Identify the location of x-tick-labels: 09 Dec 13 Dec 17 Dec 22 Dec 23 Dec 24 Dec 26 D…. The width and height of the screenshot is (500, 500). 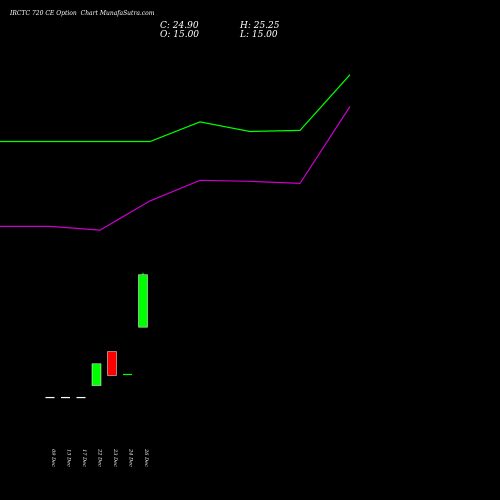
(99, 457).